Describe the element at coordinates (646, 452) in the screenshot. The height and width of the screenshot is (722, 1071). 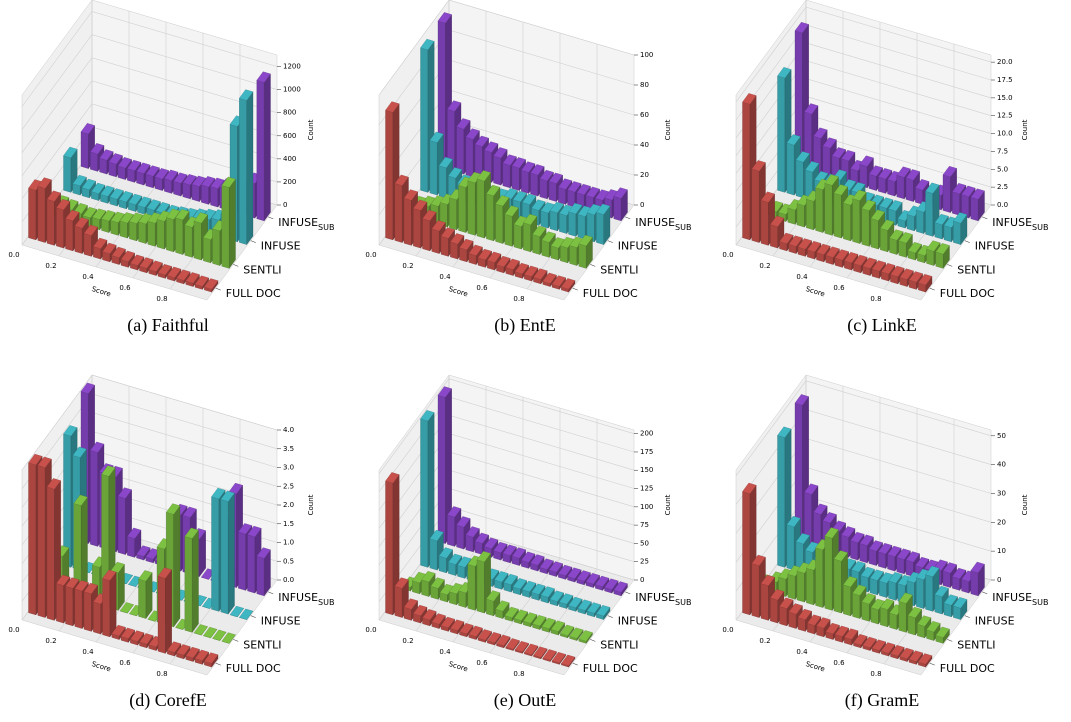
I see `z-tick-label: 175` at that location.